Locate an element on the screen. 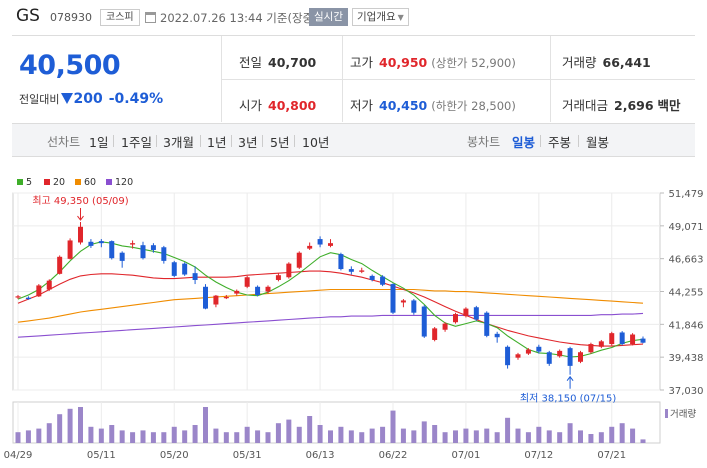 The image size is (707, 468). y-tick-label: 41,846 is located at coordinates (686, 325).